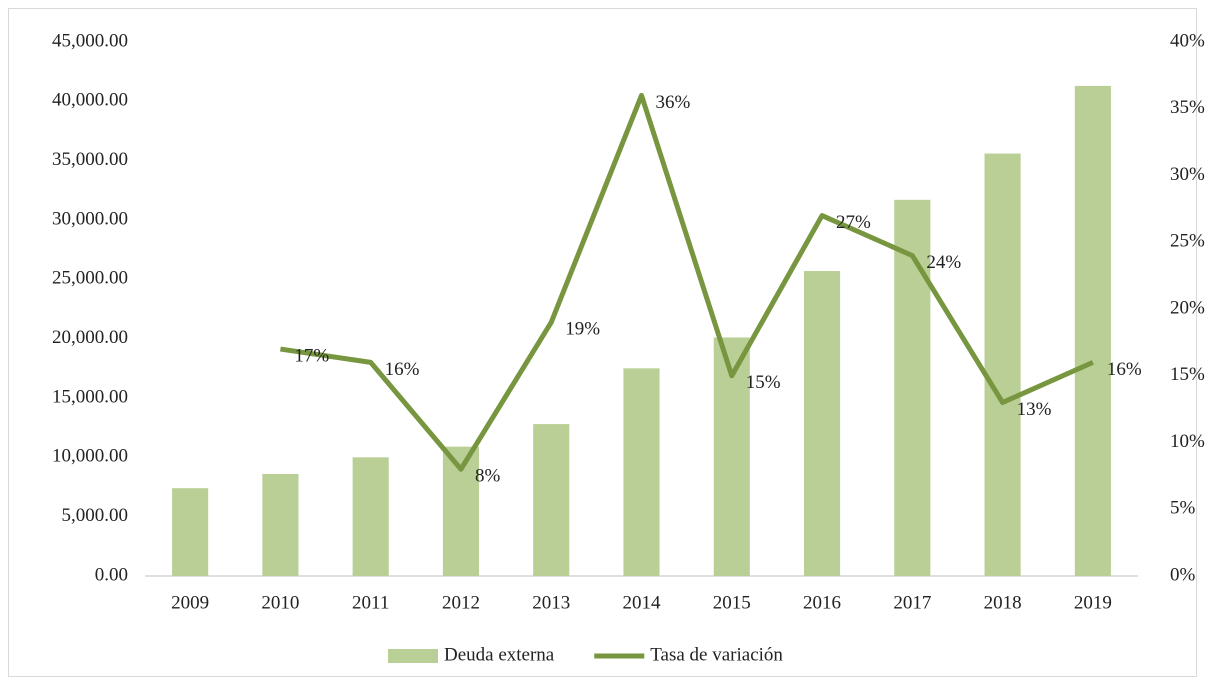 This screenshot has height=684, width=1205. Describe the element at coordinates (95, 515) in the screenshot. I see `y-tick-label: 5,000.00` at that location.